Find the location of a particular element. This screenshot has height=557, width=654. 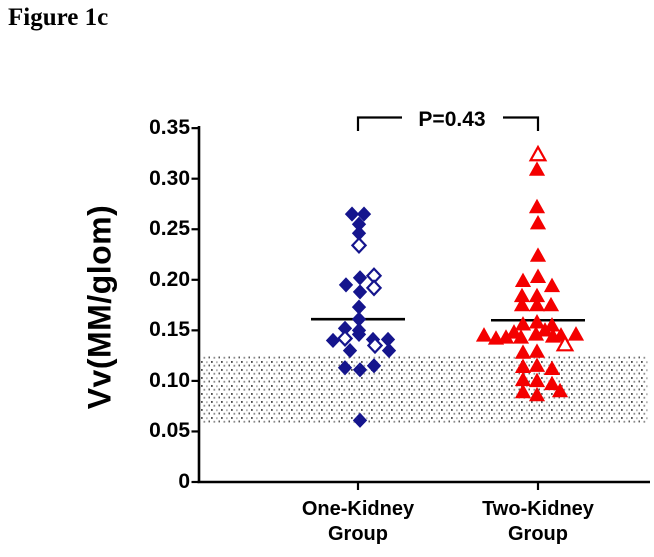

y-tick-label: 0.15 is located at coordinates (169, 330).